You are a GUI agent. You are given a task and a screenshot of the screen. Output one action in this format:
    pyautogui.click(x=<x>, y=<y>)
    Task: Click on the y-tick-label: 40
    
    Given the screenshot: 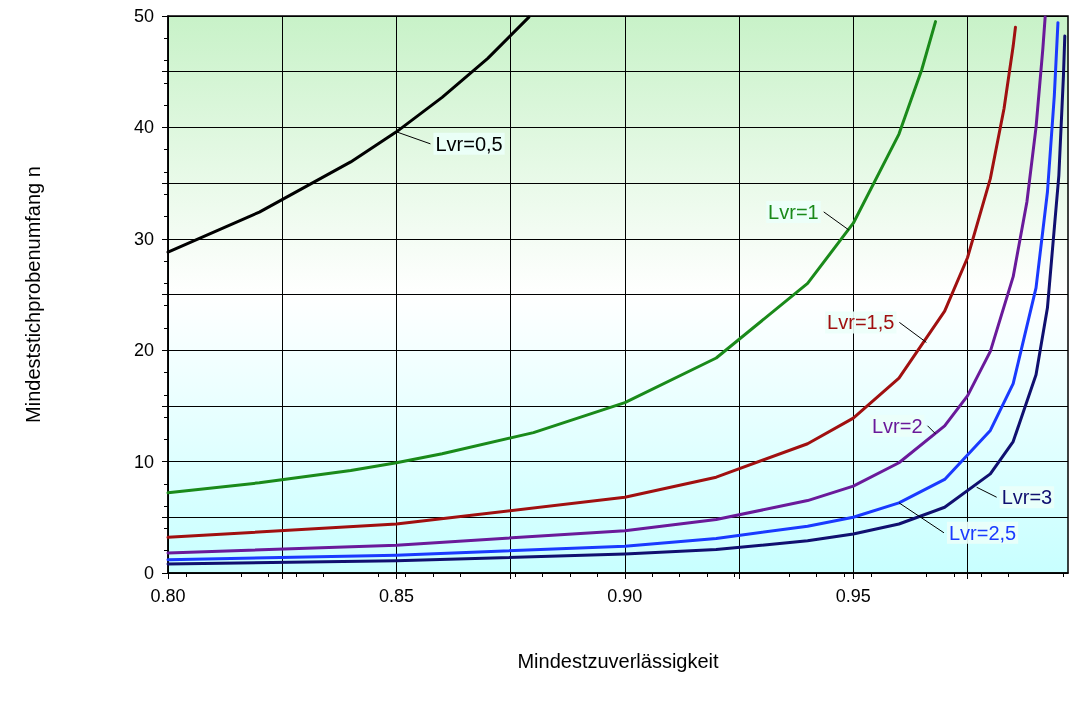 What is the action you would take?
    pyautogui.click(x=143, y=127)
    